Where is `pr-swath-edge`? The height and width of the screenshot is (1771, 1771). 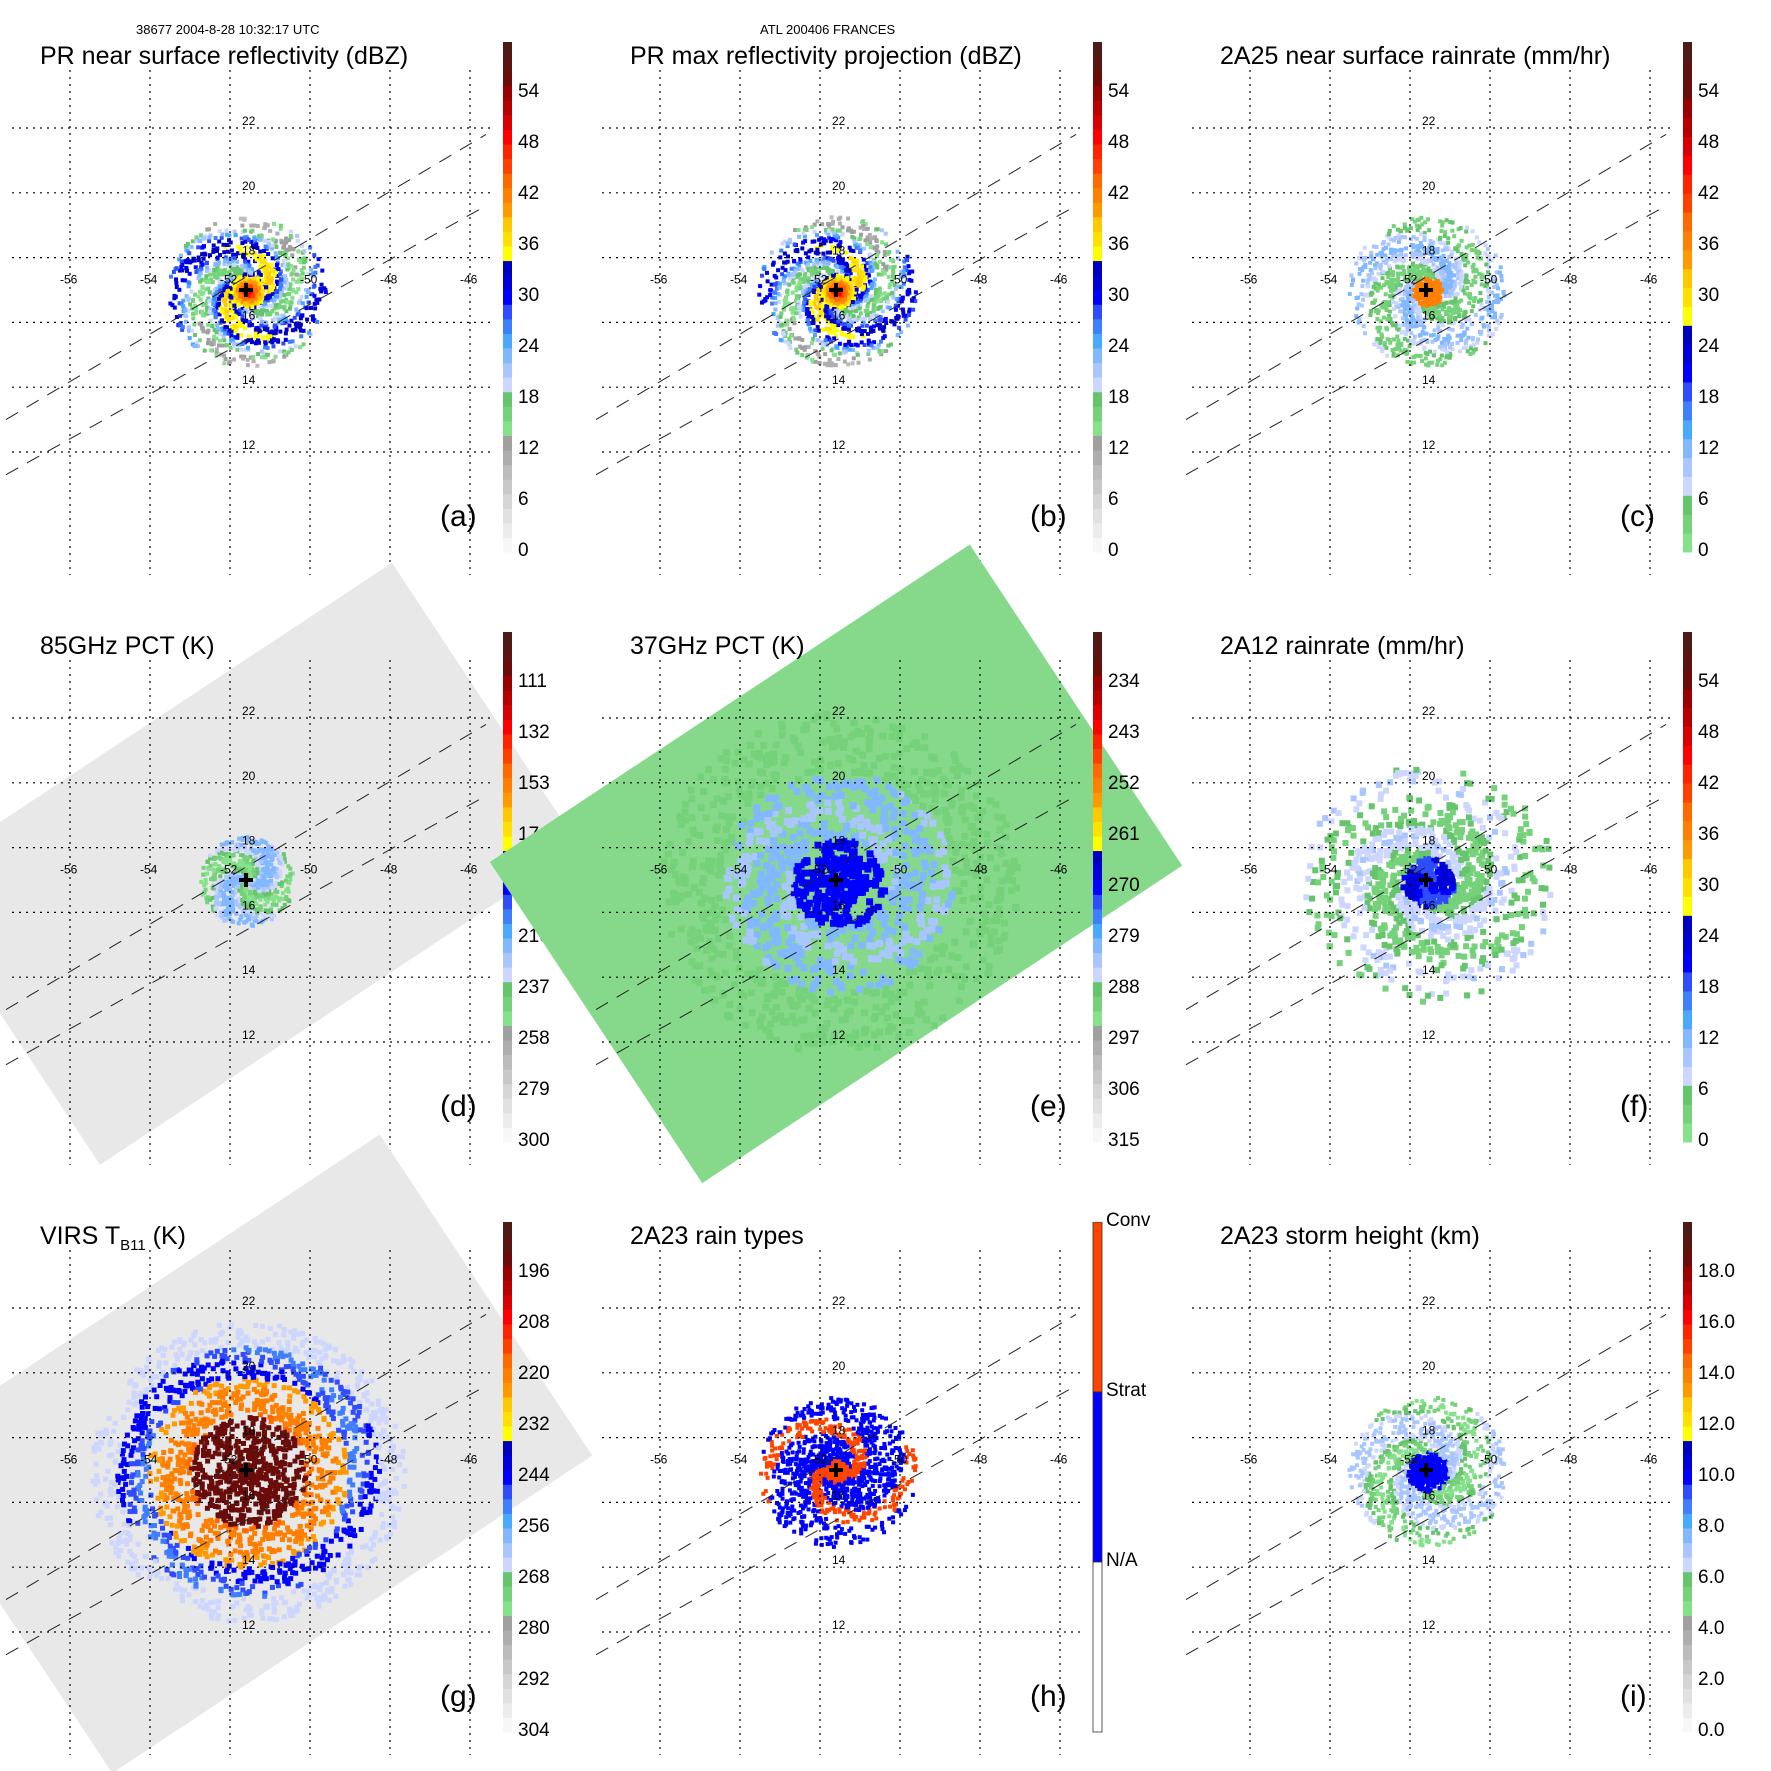
pr-swath-edge is located at coordinates (1426, 277).